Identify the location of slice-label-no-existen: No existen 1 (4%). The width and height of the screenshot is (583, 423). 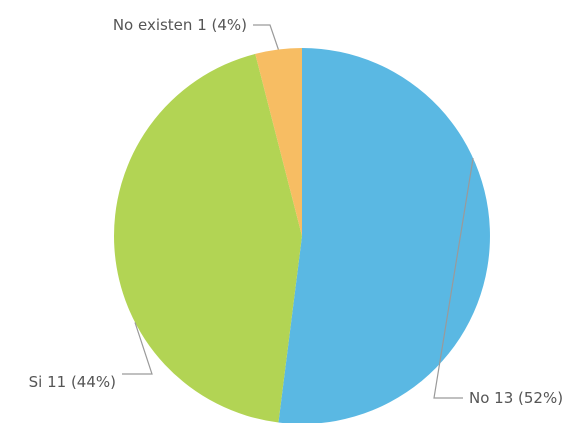
(180, 25).